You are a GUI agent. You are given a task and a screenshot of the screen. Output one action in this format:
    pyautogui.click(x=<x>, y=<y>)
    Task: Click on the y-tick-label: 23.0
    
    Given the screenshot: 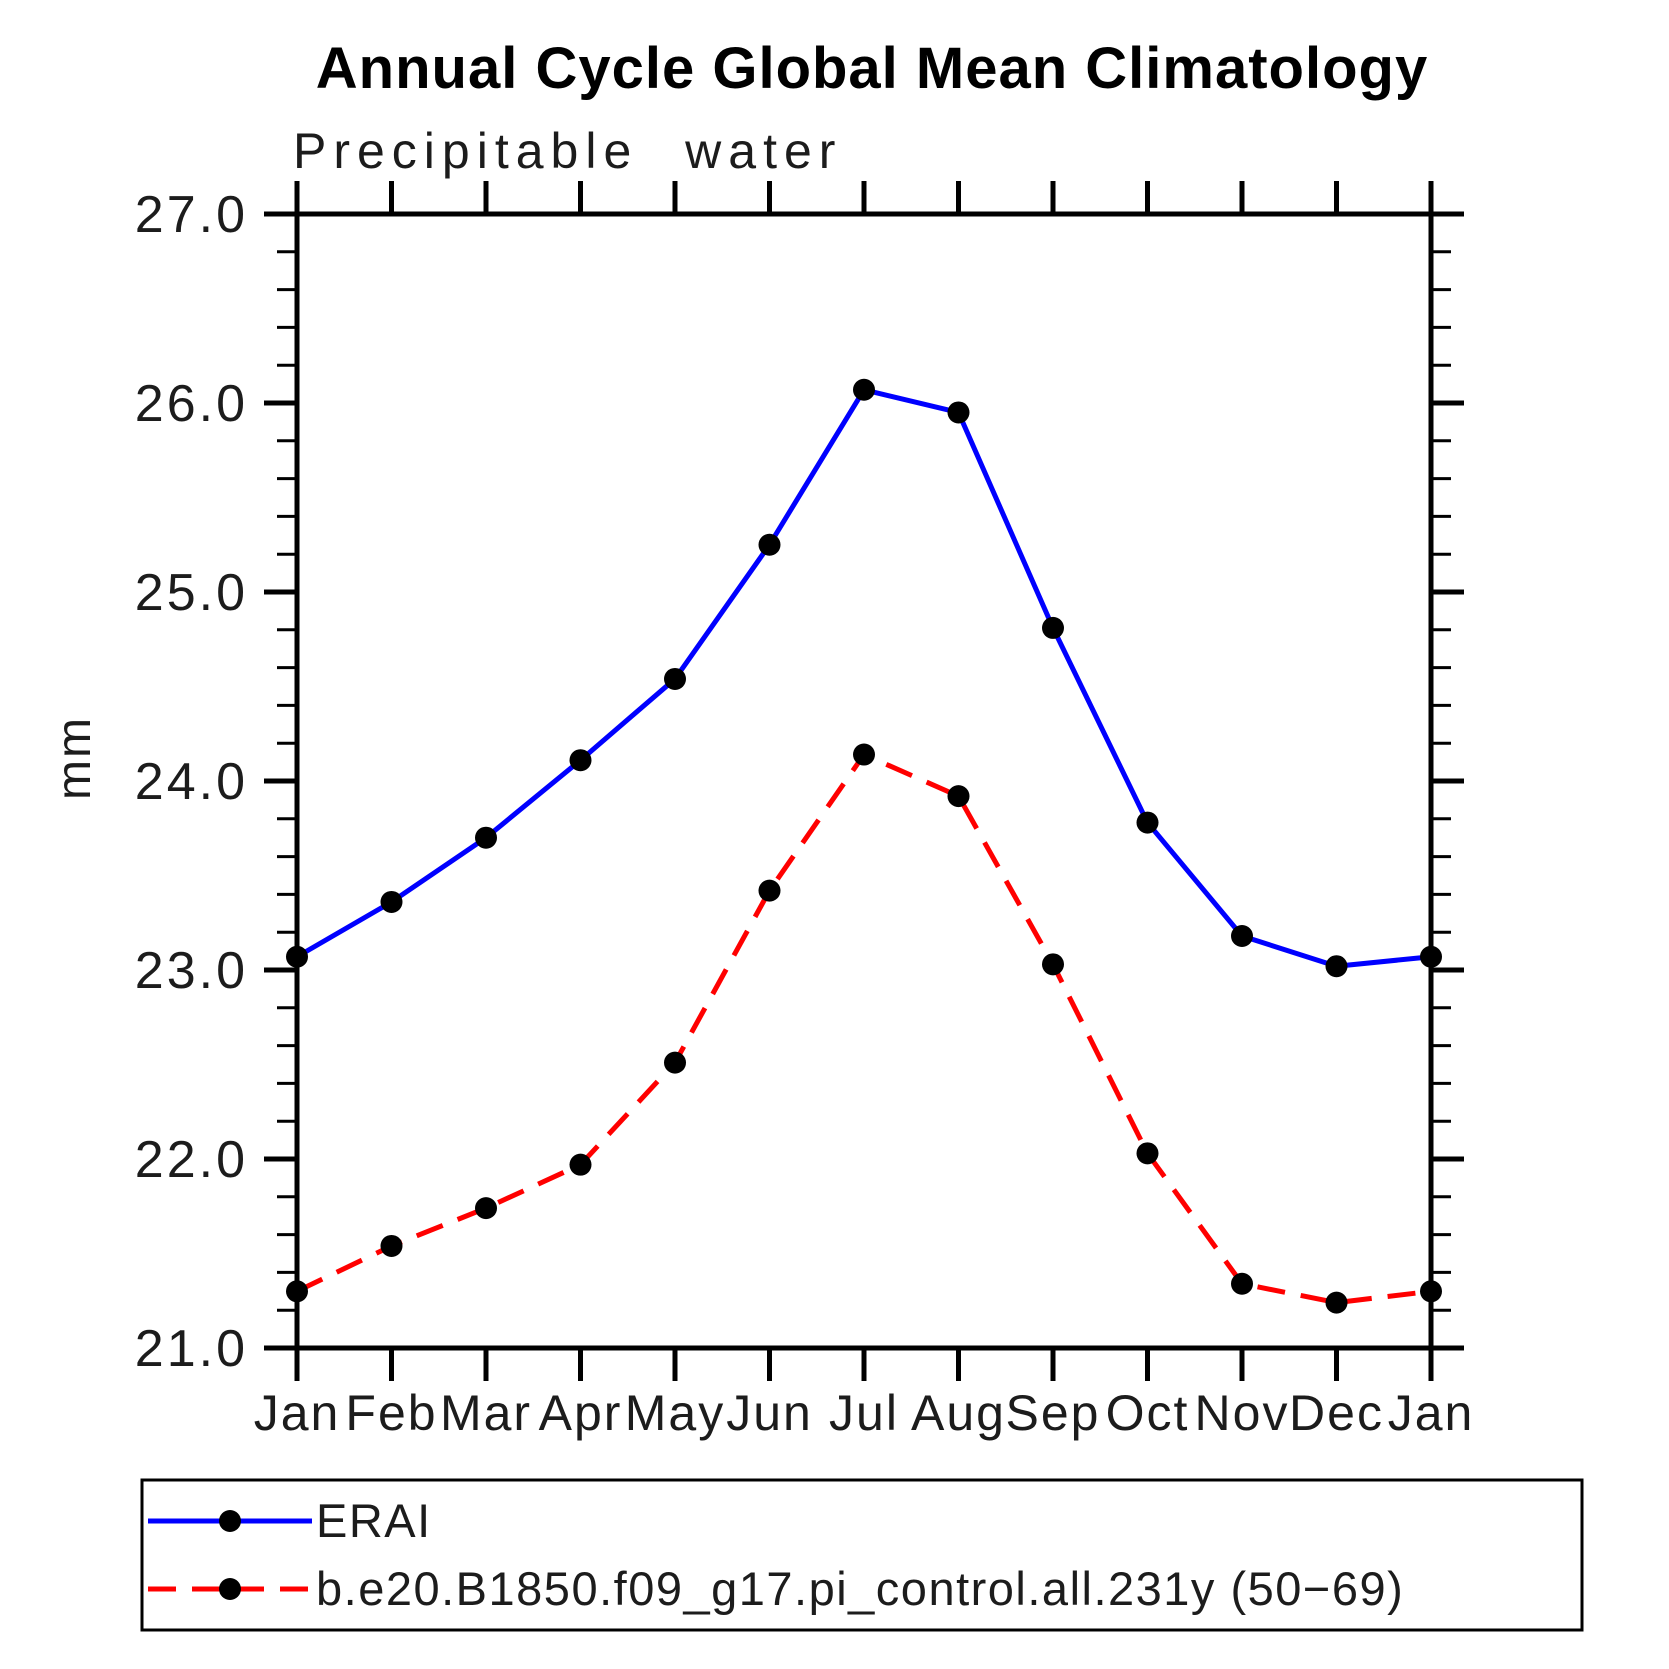 What is the action you would take?
    pyautogui.click(x=191, y=971)
    